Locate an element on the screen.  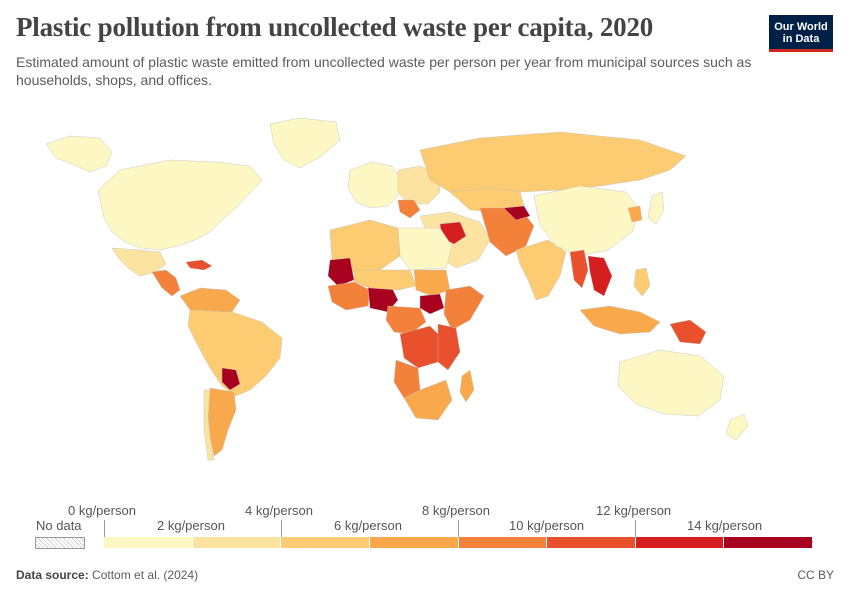
region-myanmar is located at coordinates (579, 269).